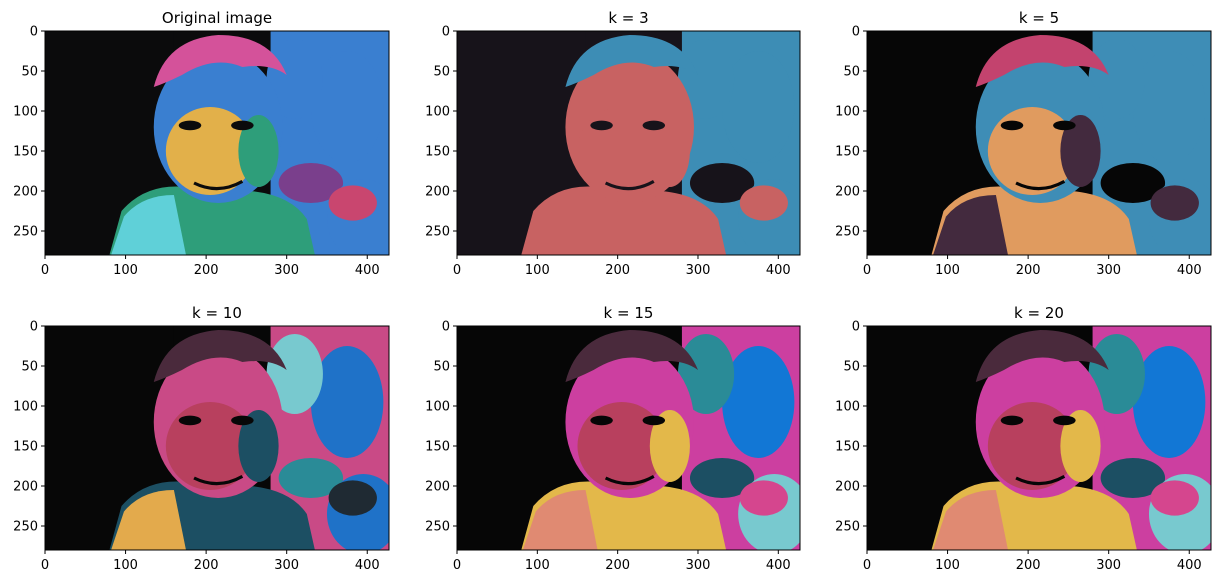 Image resolution: width=1218 pixels, height=582 pixels. What do you see at coordinates (1039, 313) in the screenshot?
I see `panel-title: k = 20` at bounding box center [1039, 313].